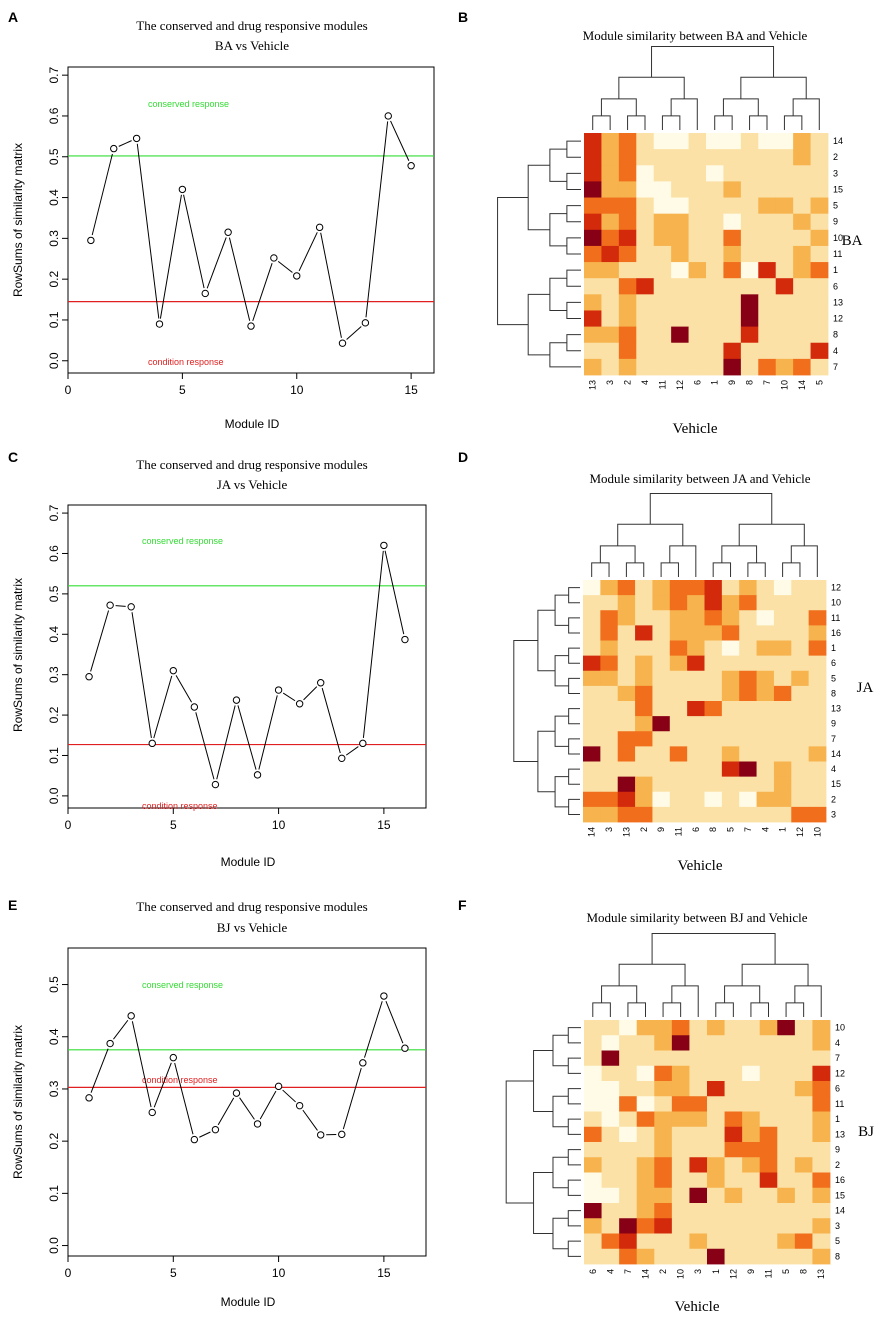 This screenshot has width=892, height=1339. What do you see at coordinates (663, 1271) in the screenshot?
I see `col-label: 2` at bounding box center [663, 1271].